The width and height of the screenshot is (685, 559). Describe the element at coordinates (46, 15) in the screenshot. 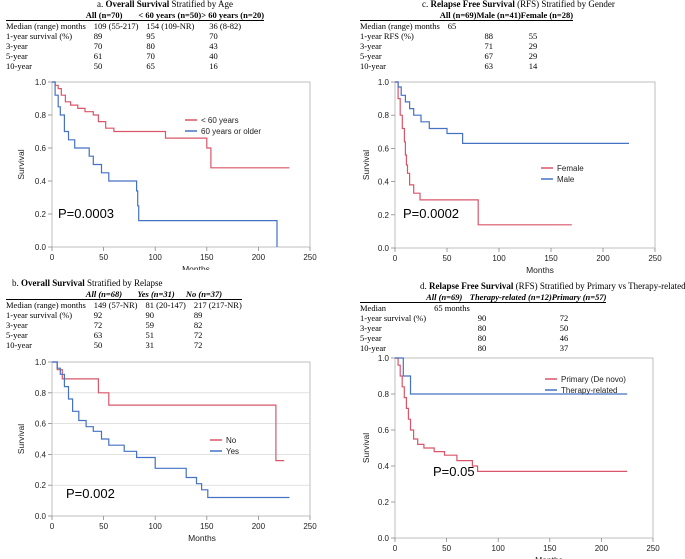

I see `table-a-header` at that location.